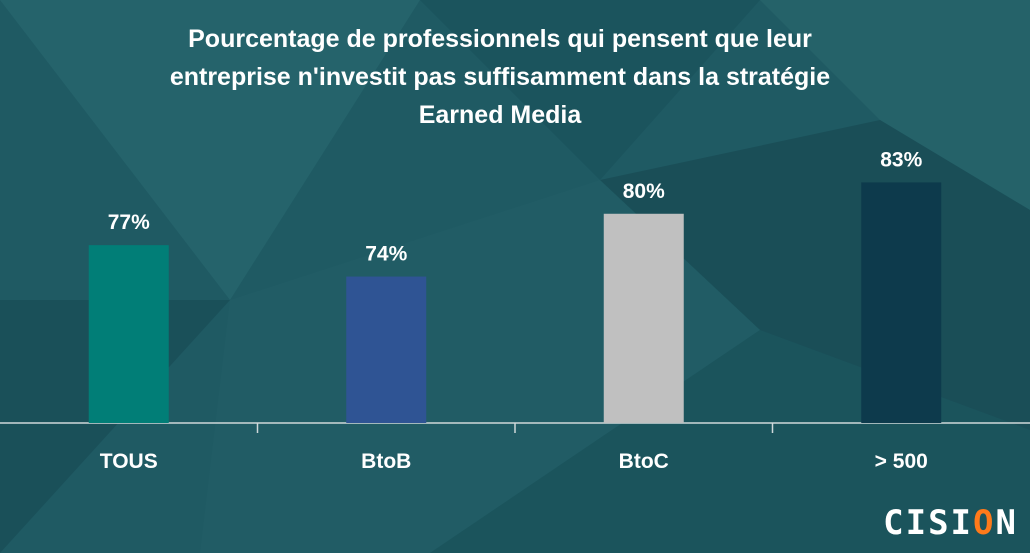  What do you see at coordinates (901, 159) in the screenshot?
I see `bar-value-label: 83%` at bounding box center [901, 159].